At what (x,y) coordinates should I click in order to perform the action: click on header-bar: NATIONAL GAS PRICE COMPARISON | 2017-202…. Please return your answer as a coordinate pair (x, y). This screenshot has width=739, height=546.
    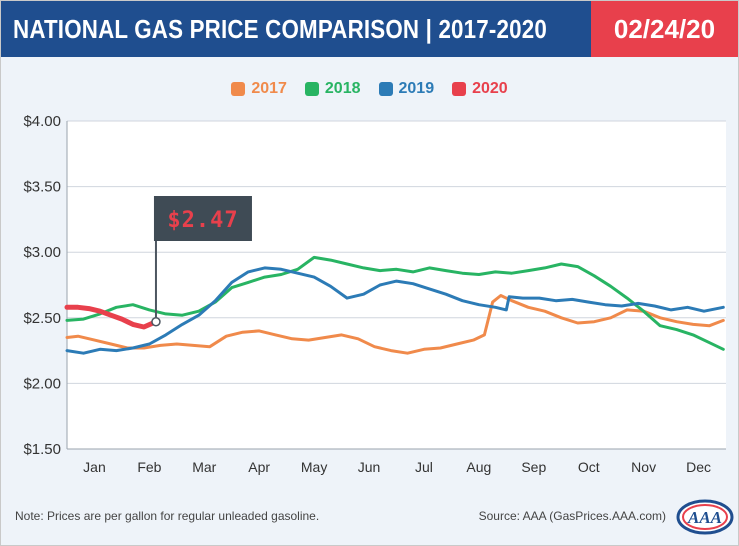
    Looking at the image, I should click on (296, 29).